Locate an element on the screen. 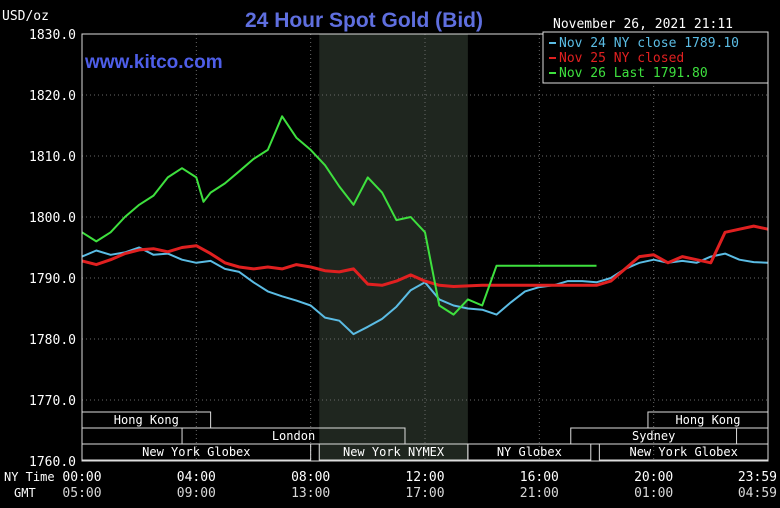  session-box-border is located at coordinates (529, 452).